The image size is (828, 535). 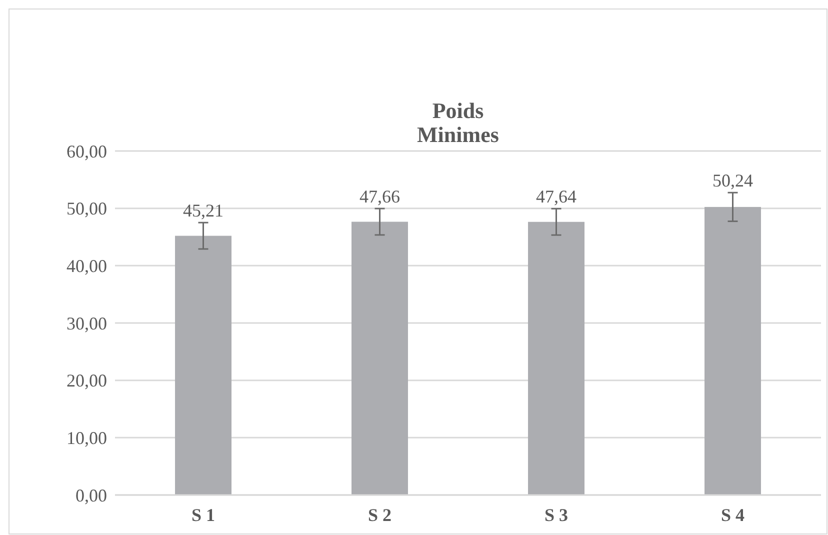 What do you see at coordinates (91, 495) in the screenshot?
I see `y-tick-label: 0,00` at bounding box center [91, 495].